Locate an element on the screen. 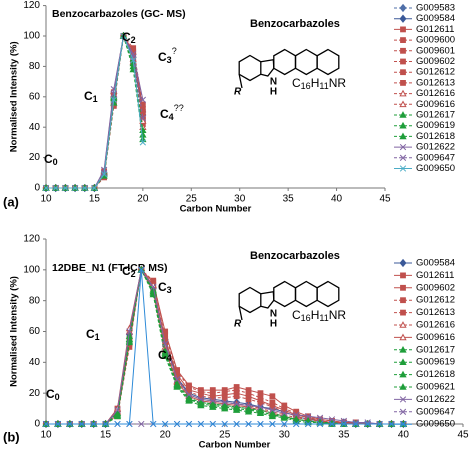  x-tick-label: 30 is located at coordinates (240, 199).